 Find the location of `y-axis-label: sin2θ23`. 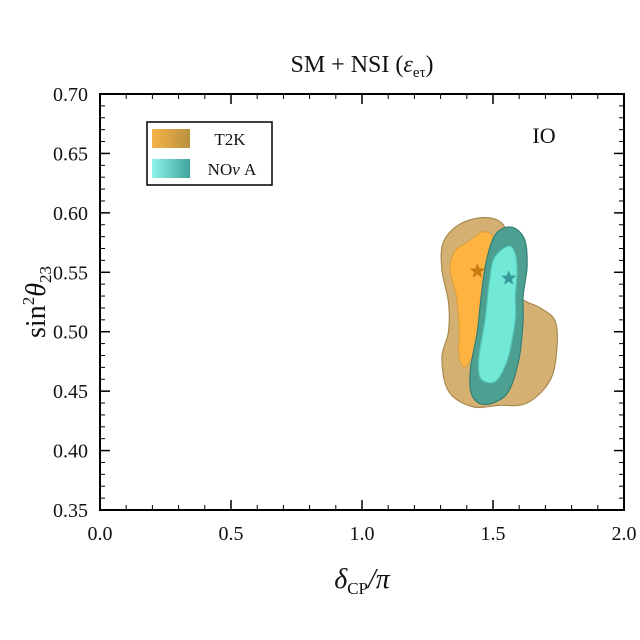

y-axis-label: sin2θ23 is located at coordinates (37, 302).